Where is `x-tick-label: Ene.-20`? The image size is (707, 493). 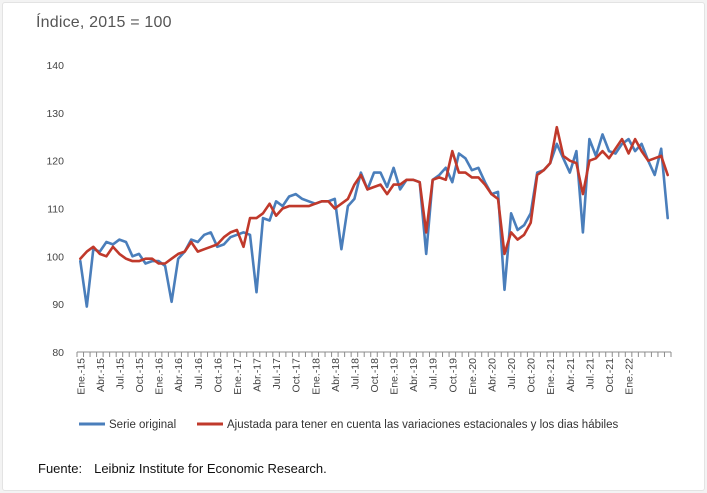 x-tick-label: Ene.-20 is located at coordinates (473, 376).